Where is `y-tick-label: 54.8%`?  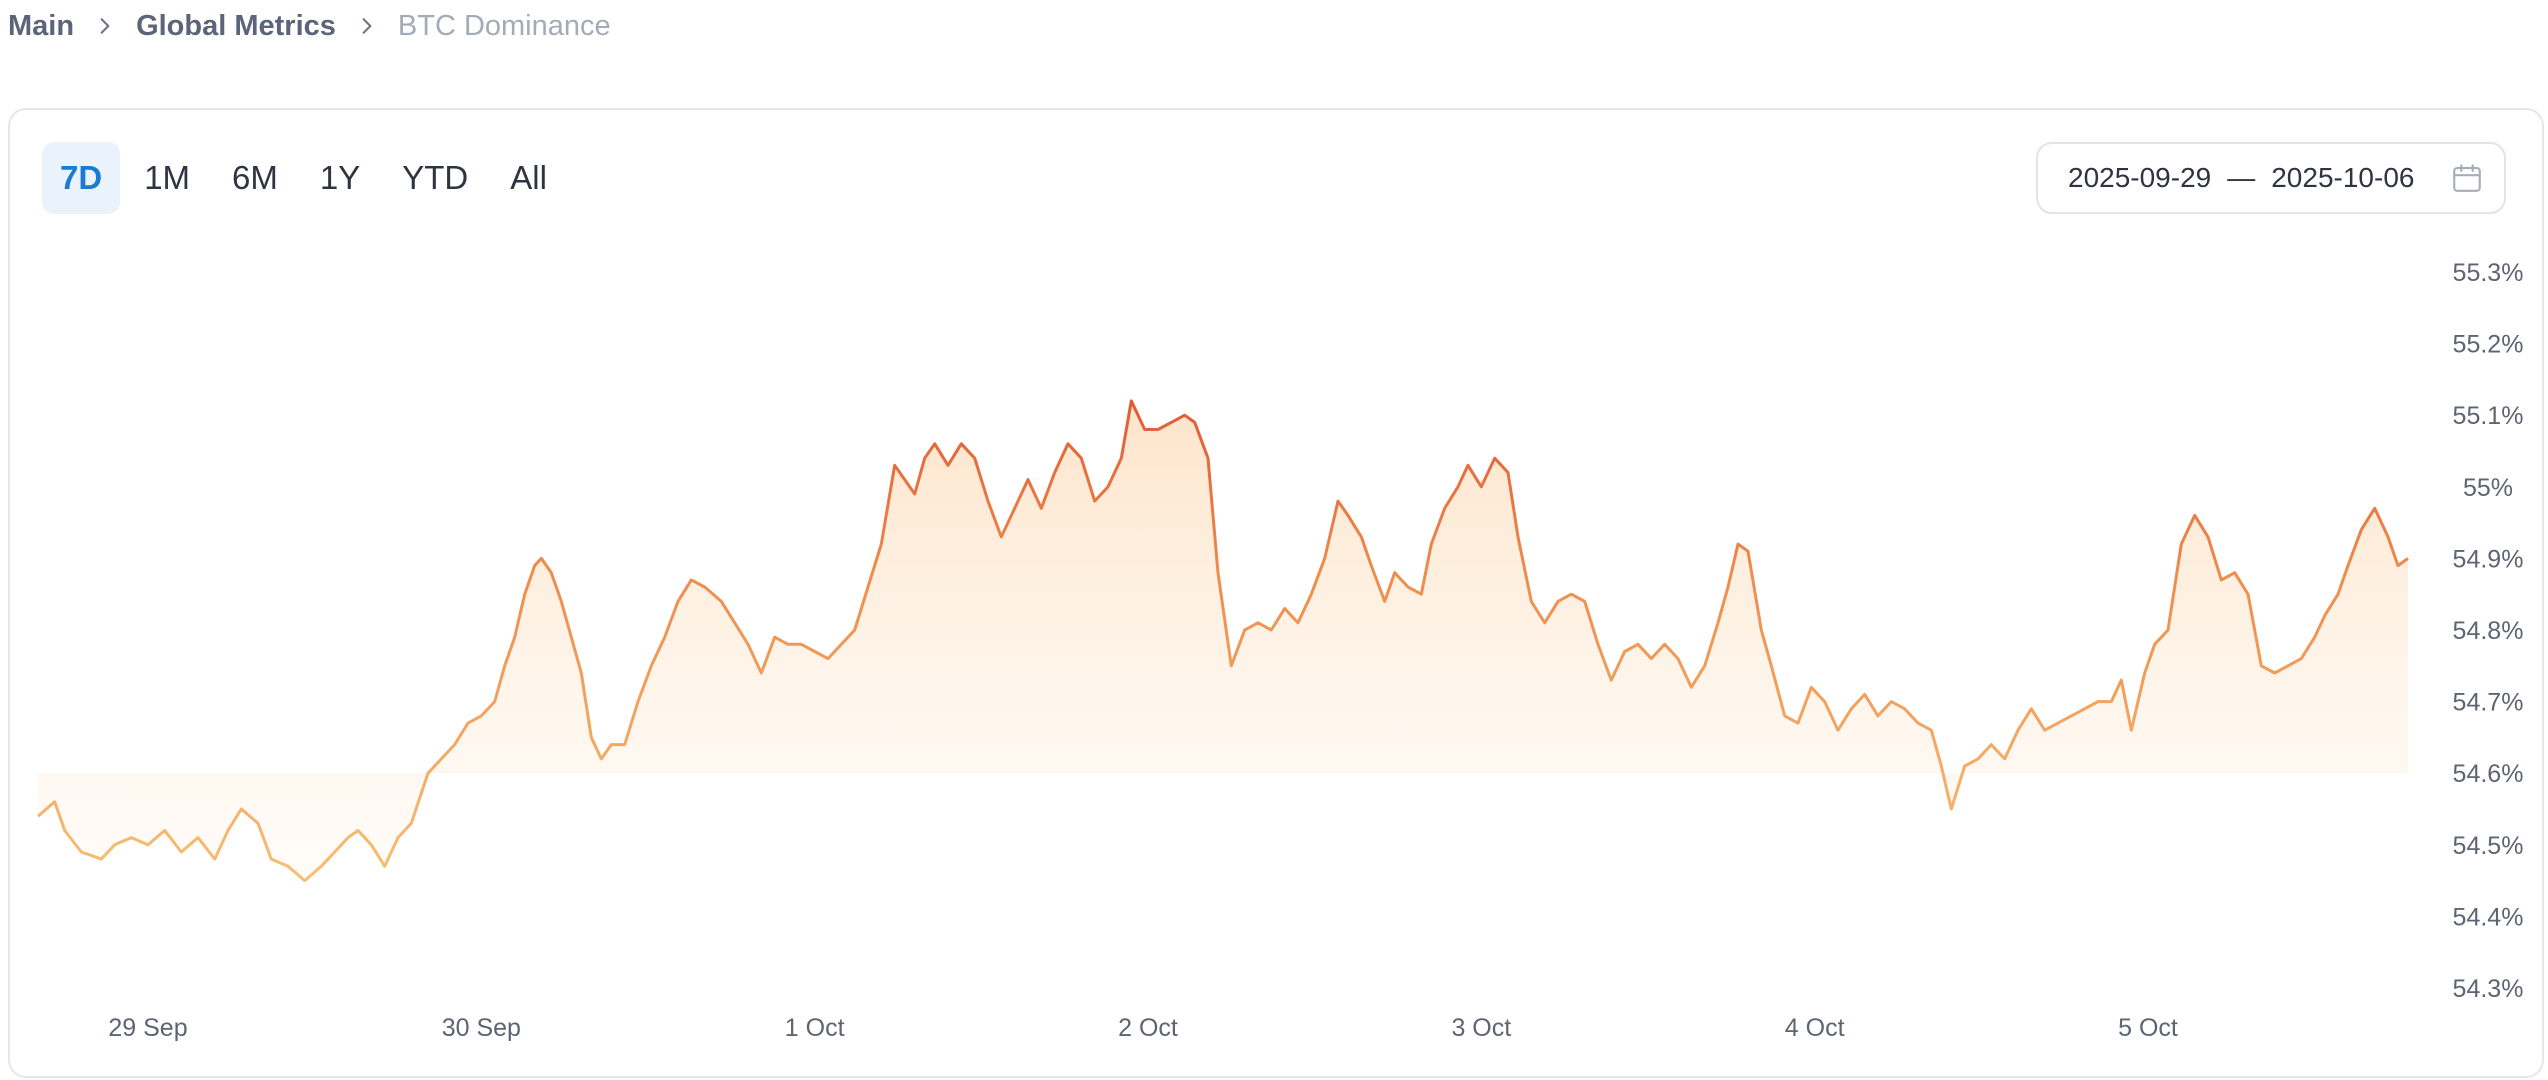 y-tick-label: 54.8% is located at coordinates (2488, 631).